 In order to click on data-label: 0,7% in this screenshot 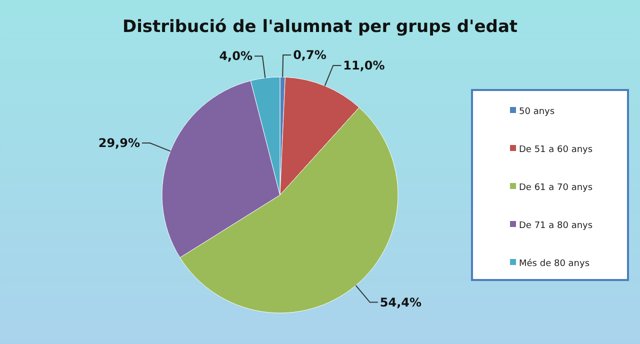, I will do `click(309, 55)`.